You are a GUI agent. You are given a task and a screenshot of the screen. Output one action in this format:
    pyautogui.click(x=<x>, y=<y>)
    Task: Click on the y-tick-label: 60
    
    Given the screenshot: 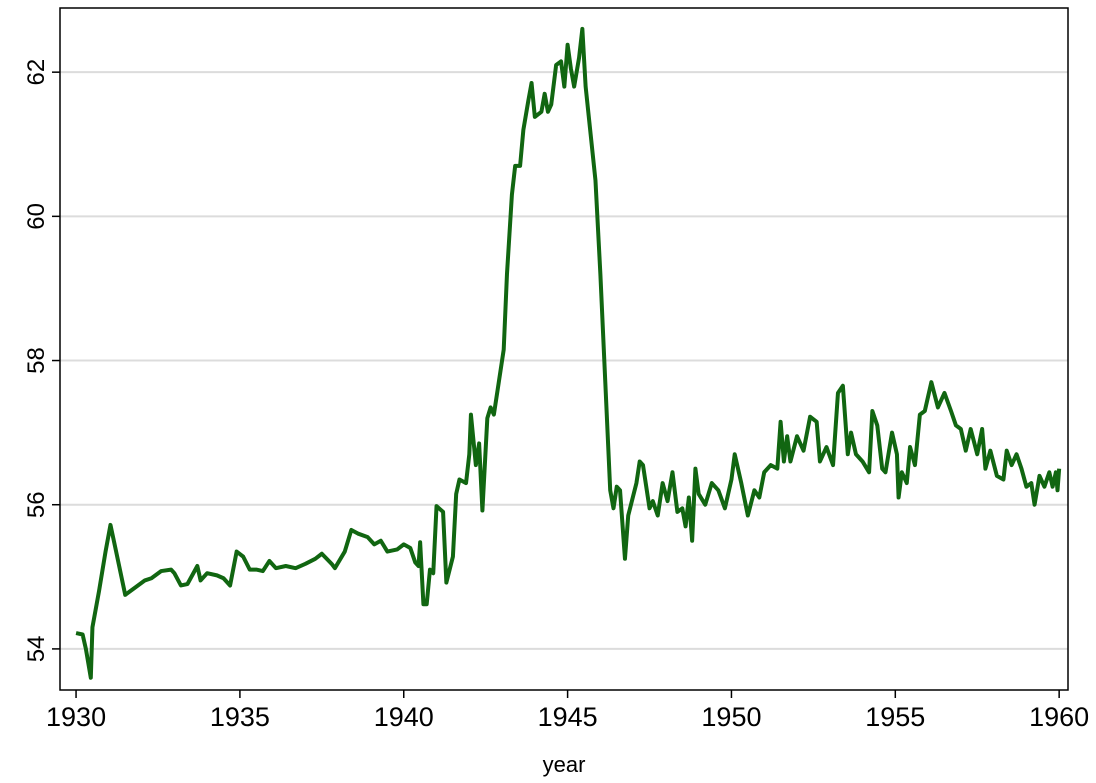 What is the action you would take?
    pyautogui.click(x=36, y=216)
    